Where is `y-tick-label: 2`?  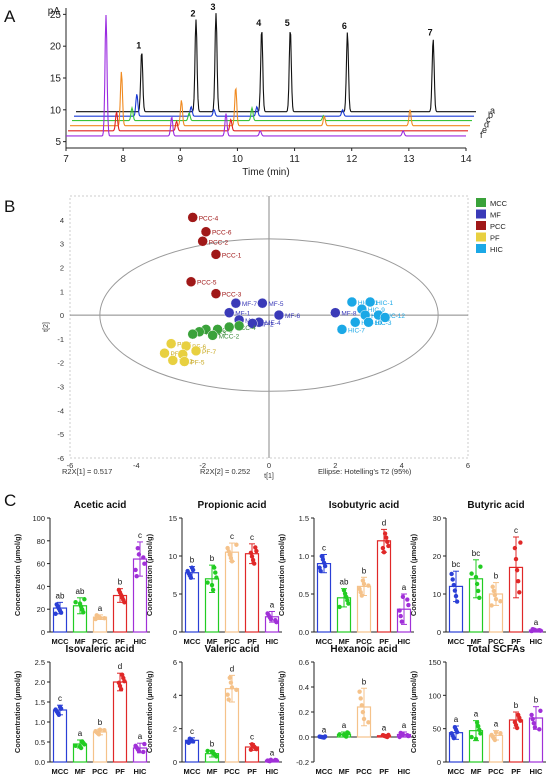 y-tick-label: 2 is located at coordinates (175, 729).